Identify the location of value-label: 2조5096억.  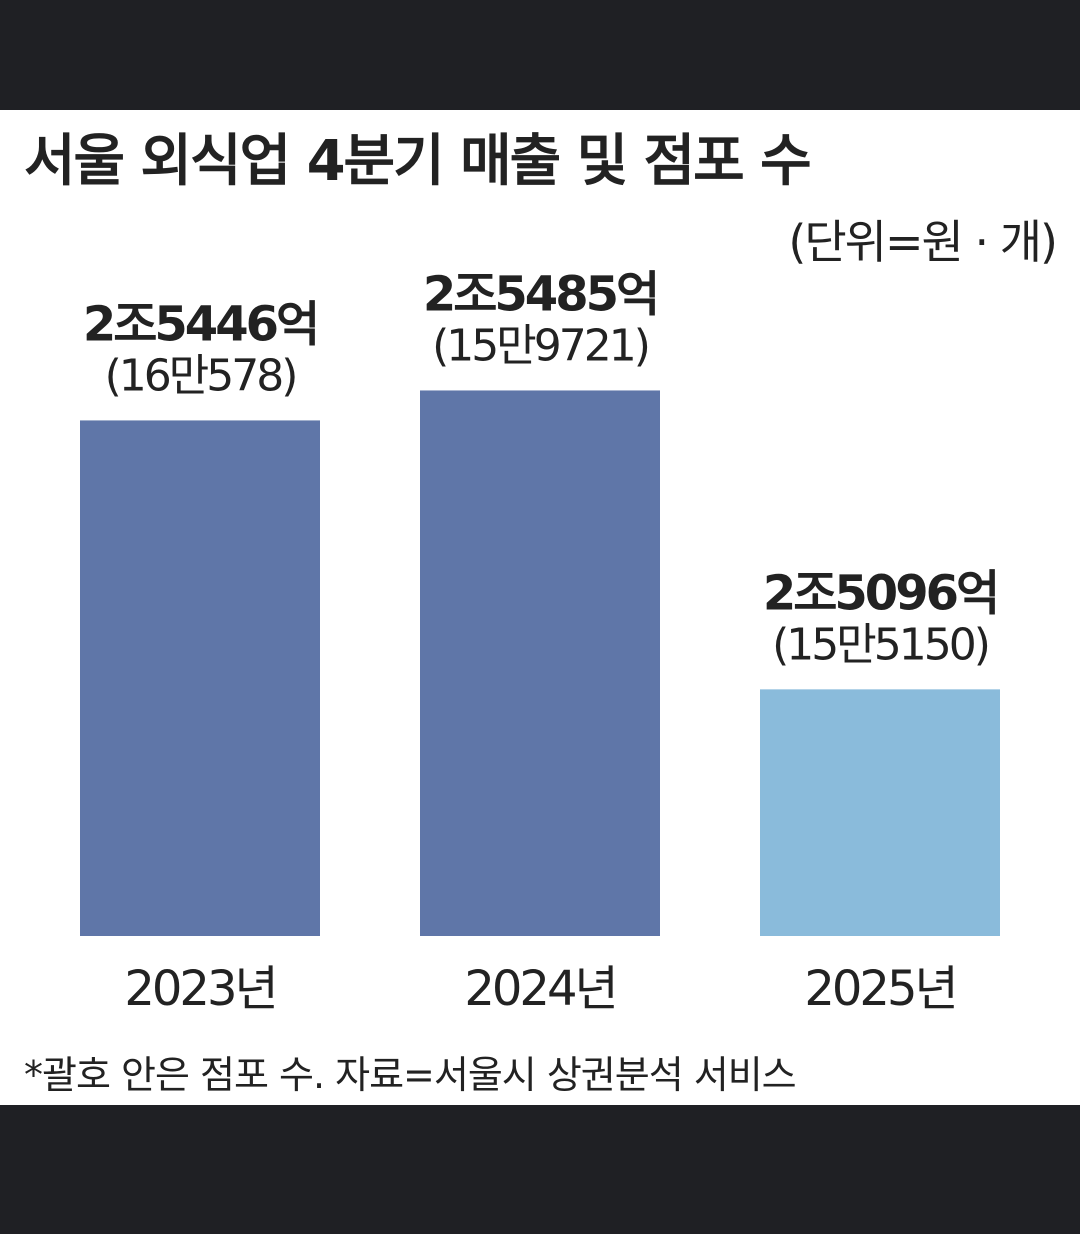
(880, 593).